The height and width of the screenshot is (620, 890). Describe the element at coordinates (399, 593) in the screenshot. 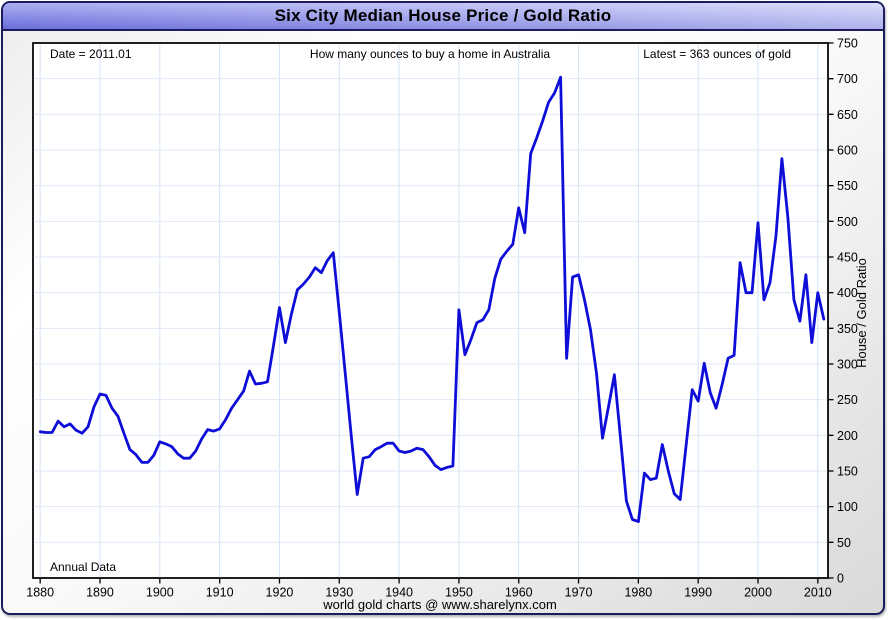

I see `x-tick-label: 1940` at that location.